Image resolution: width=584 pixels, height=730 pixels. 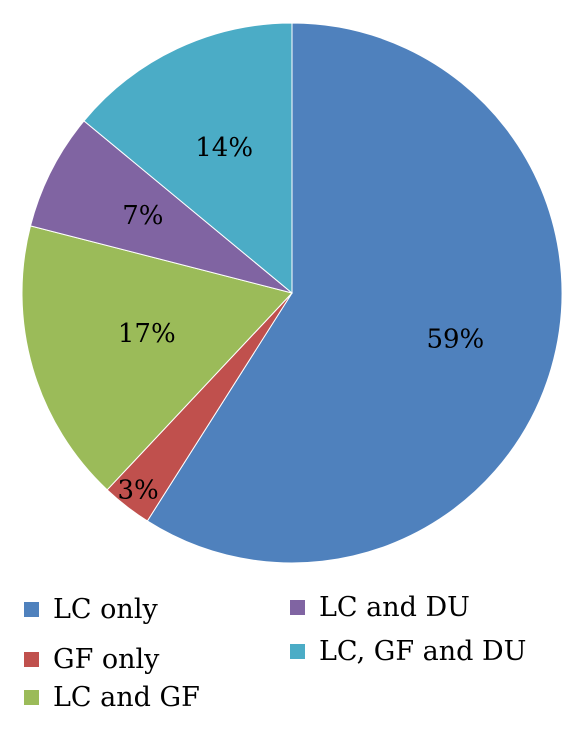 I want to click on pie-slice-lc-and-du, so click(x=161, y=207).